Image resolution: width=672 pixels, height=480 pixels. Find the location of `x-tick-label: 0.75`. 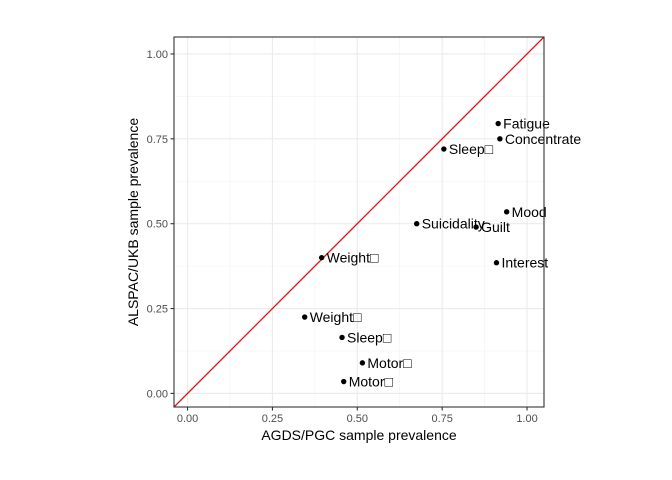

x-tick-label: 0.75 is located at coordinates (441, 419).